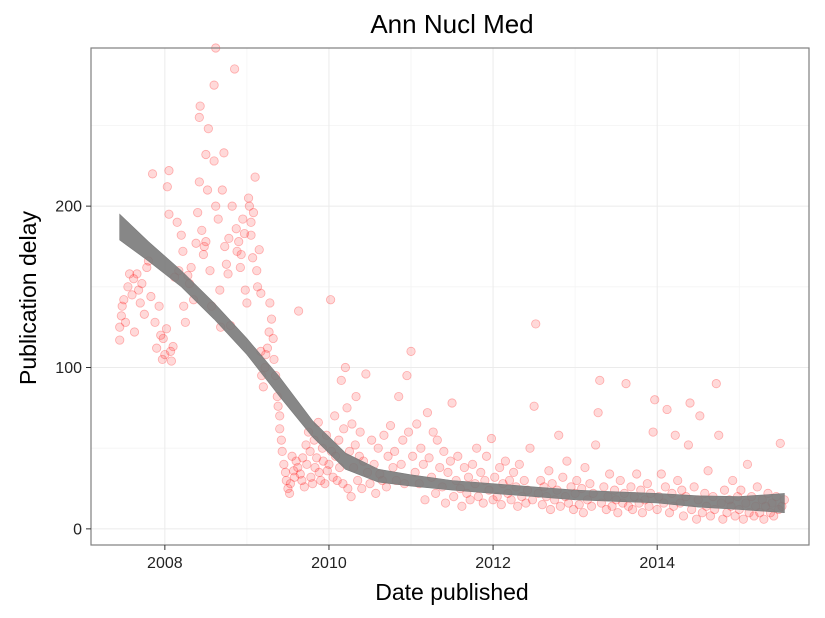  What do you see at coordinates (28, 298) in the screenshot?
I see `y-axis-title: Publication delay` at bounding box center [28, 298].